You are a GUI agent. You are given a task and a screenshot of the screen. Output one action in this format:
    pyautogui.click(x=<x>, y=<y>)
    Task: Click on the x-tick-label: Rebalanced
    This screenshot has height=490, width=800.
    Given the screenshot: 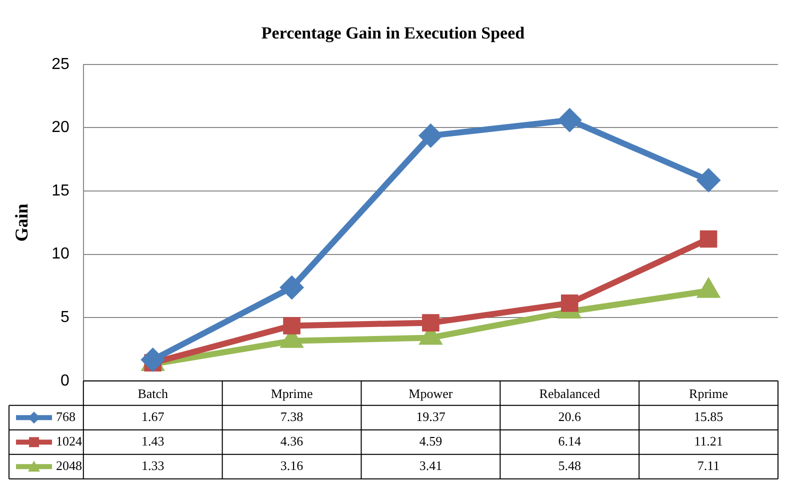 What is the action you would take?
    pyautogui.click(x=569, y=394)
    